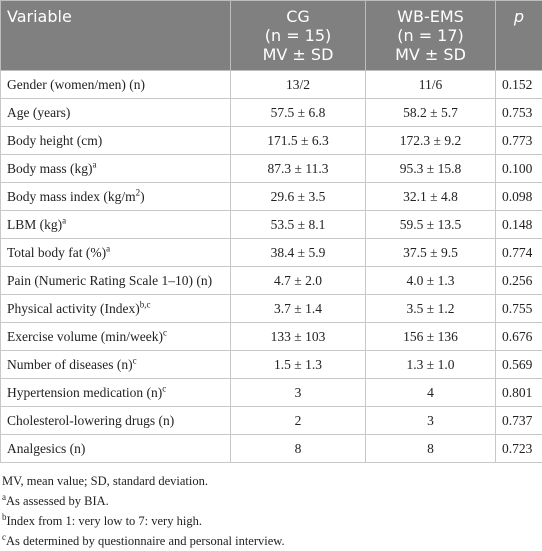 The height and width of the screenshot is (551, 542). Describe the element at coordinates (519, 36) in the screenshot. I see `header-cell: p` at that location.